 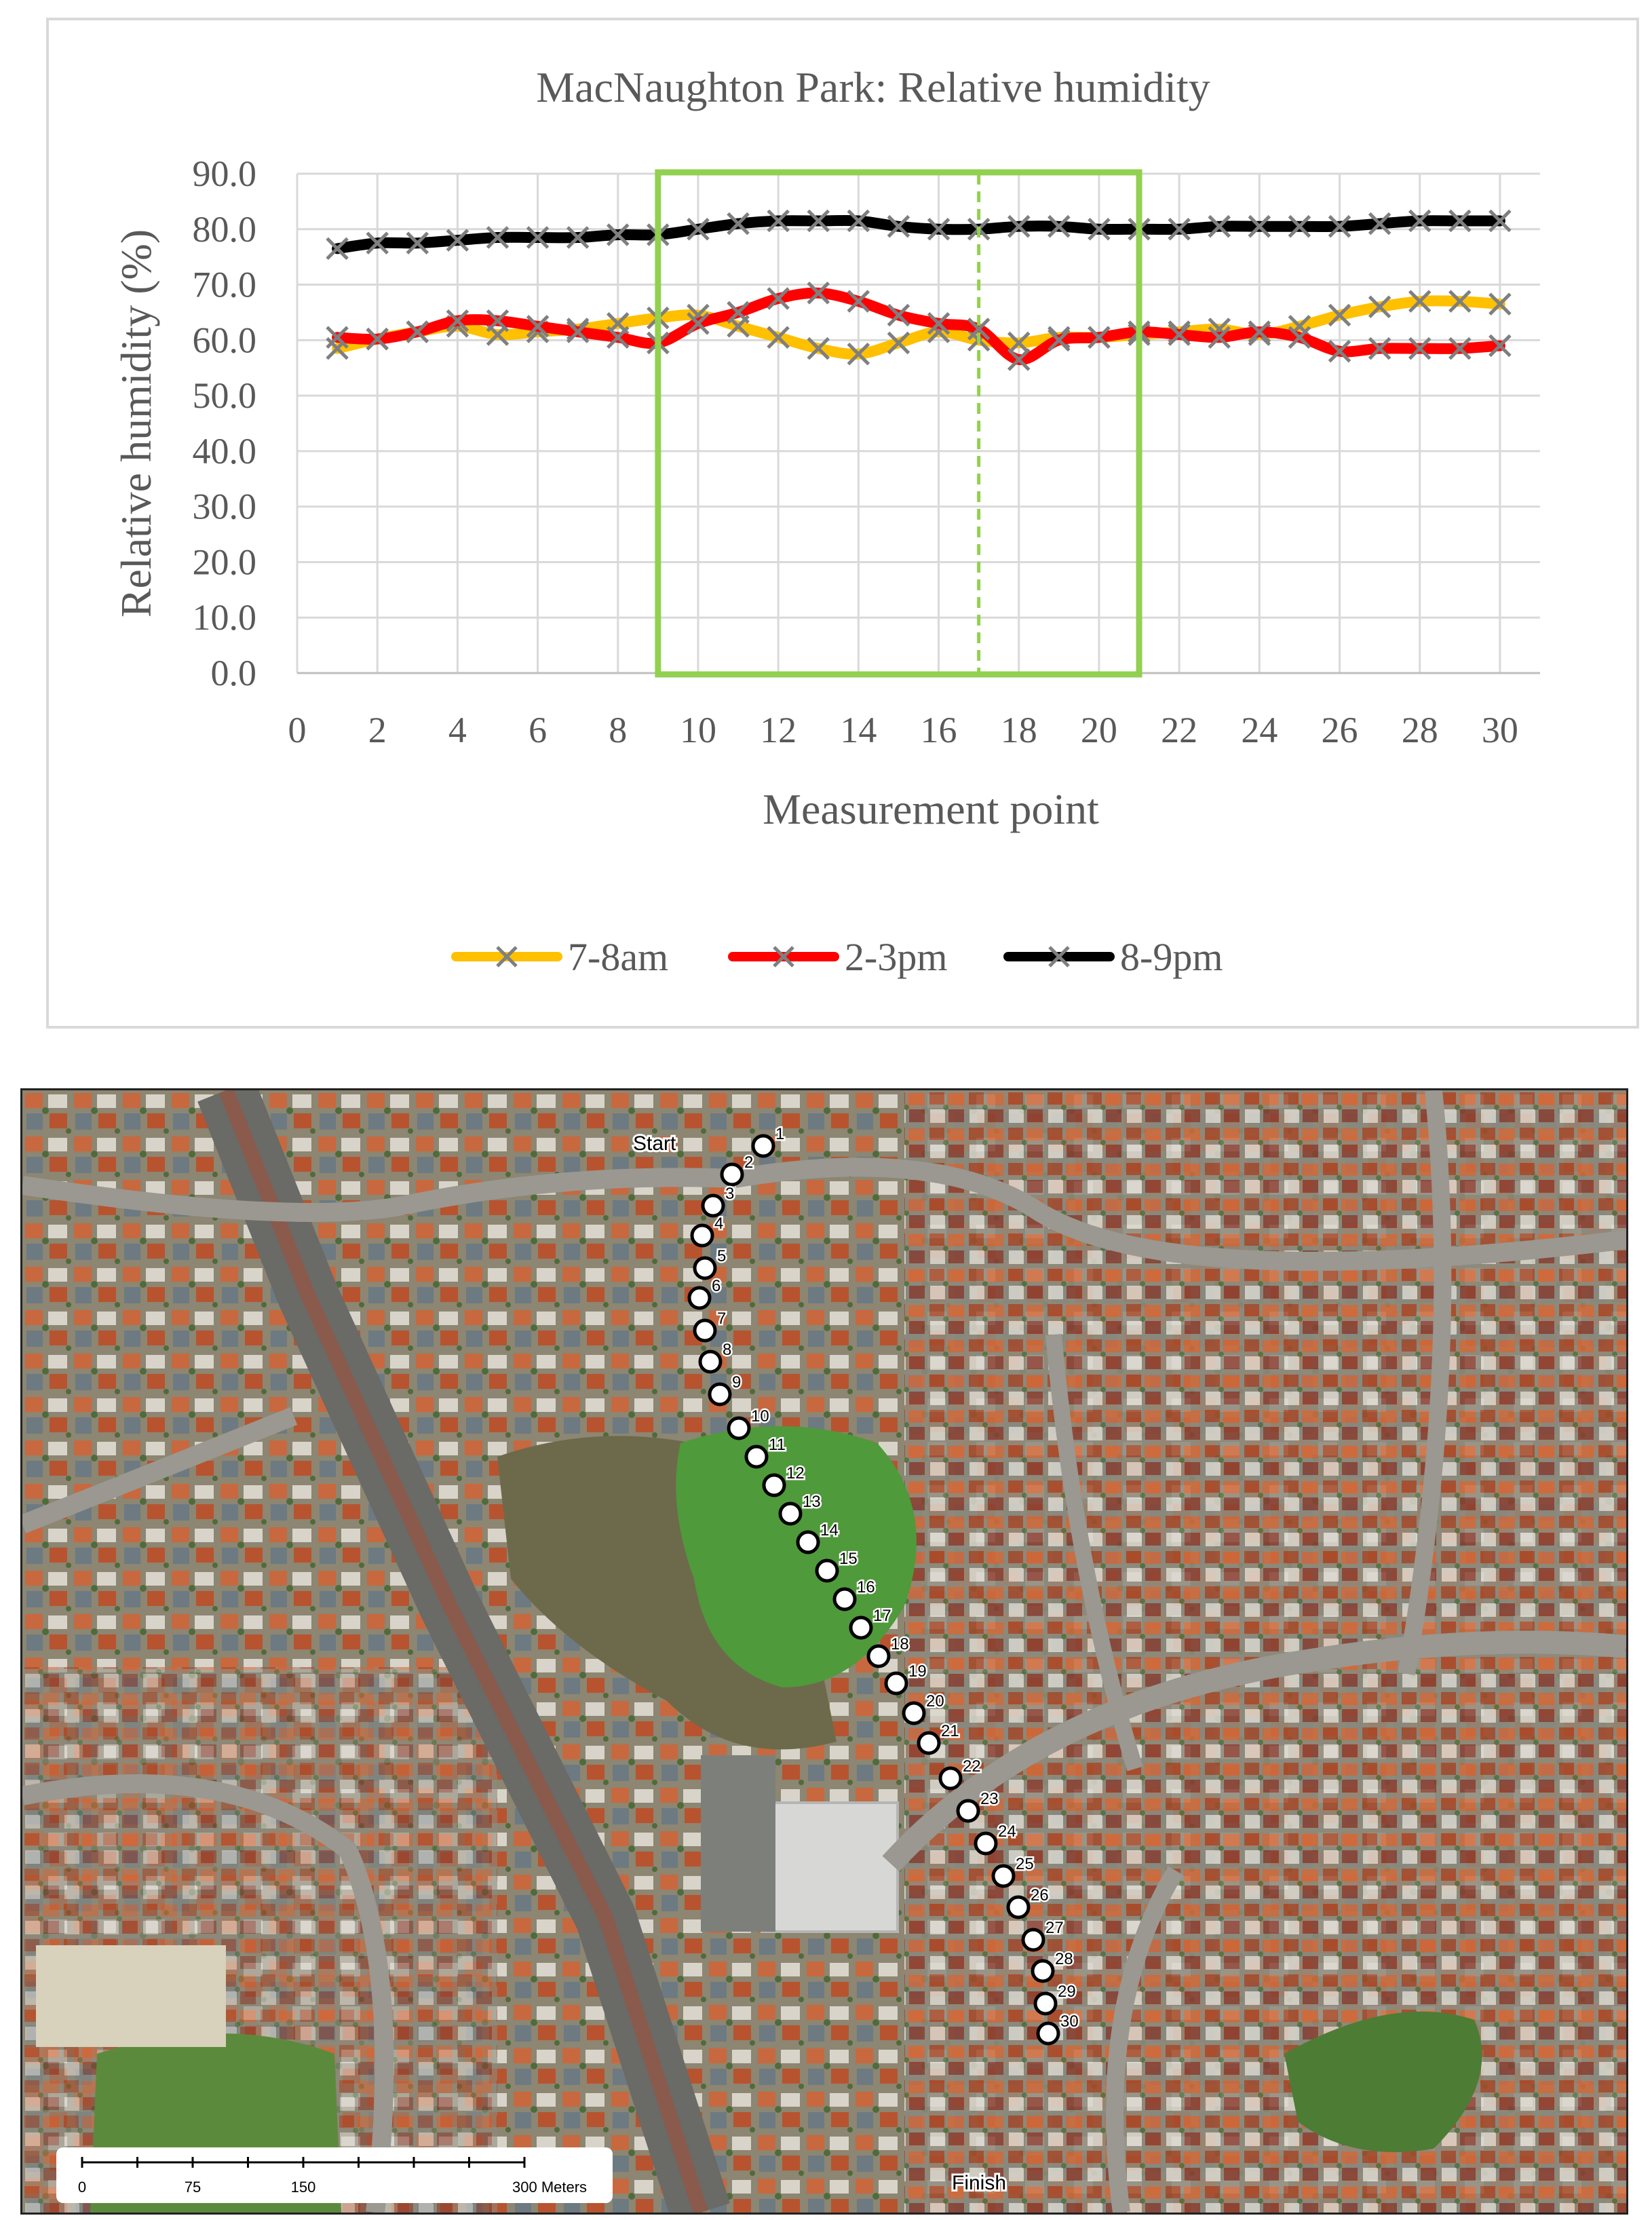 What do you see at coordinates (377, 730) in the screenshot?
I see `x-tick-label: 2` at bounding box center [377, 730].